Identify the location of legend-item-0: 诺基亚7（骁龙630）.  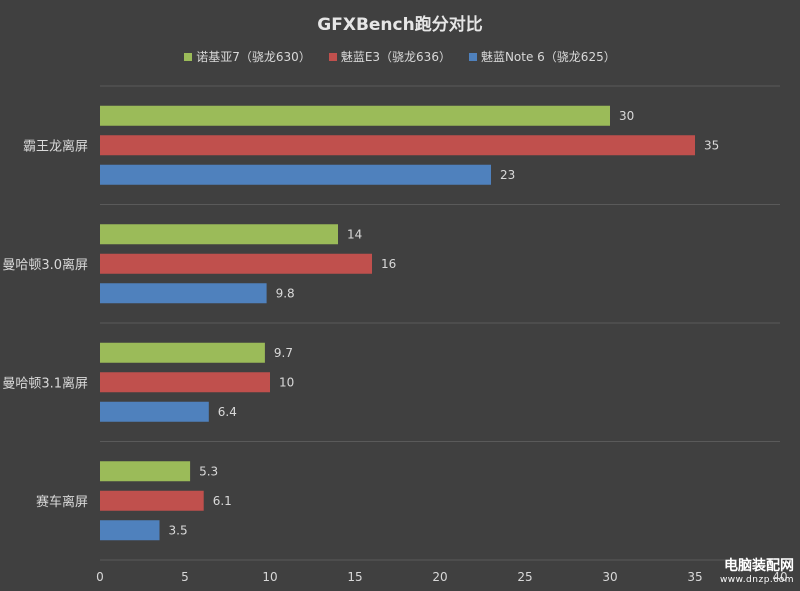
(247, 56).